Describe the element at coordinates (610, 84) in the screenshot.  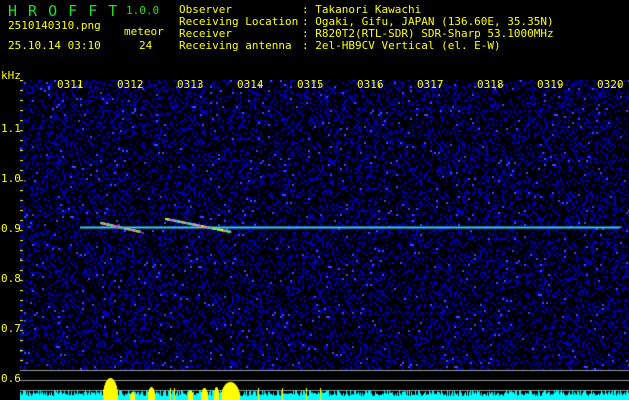
I see `x-tick-label: 0320` at that location.